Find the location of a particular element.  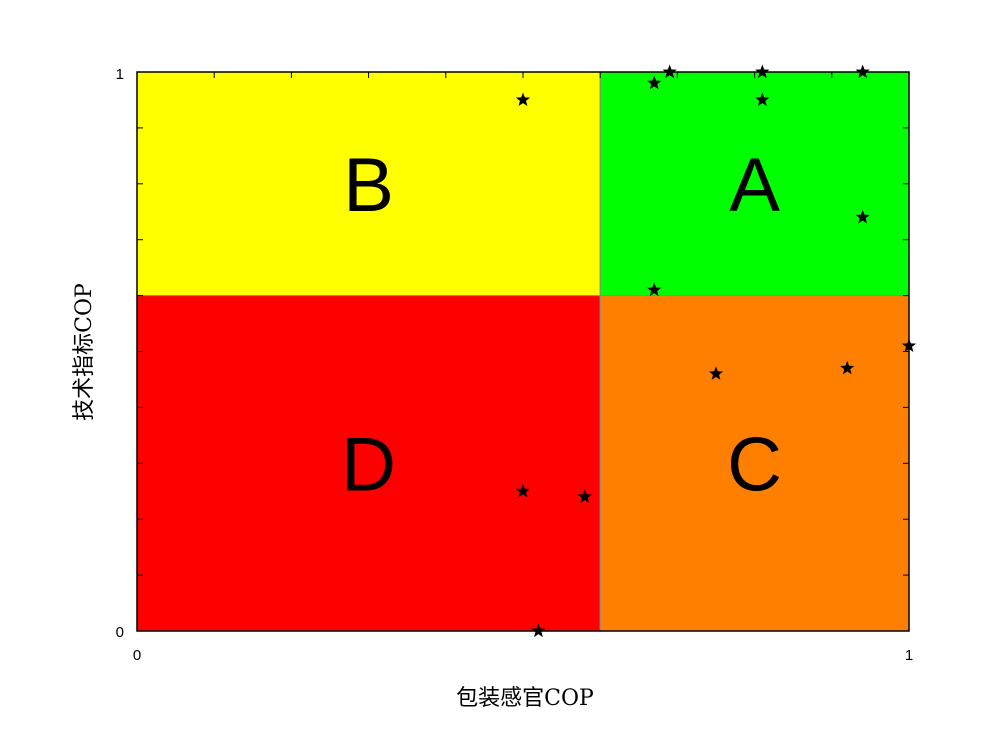

quadrant-b-area is located at coordinates (368, 184).